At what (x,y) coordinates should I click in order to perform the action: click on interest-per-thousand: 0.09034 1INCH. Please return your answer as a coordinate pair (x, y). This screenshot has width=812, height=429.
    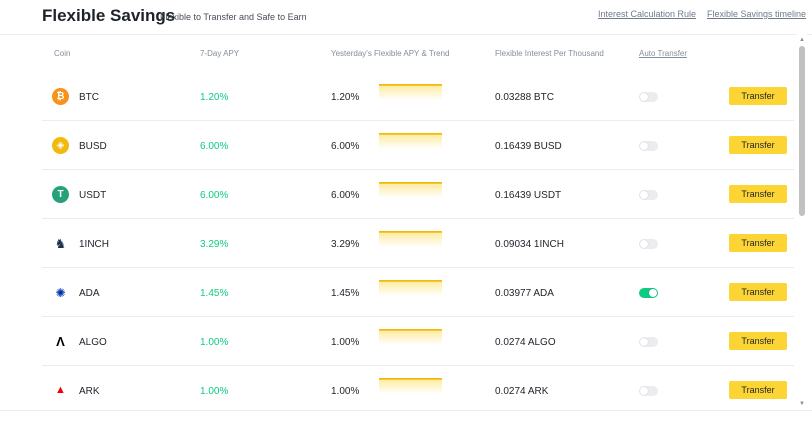
    Looking at the image, I should click on (529, 244).